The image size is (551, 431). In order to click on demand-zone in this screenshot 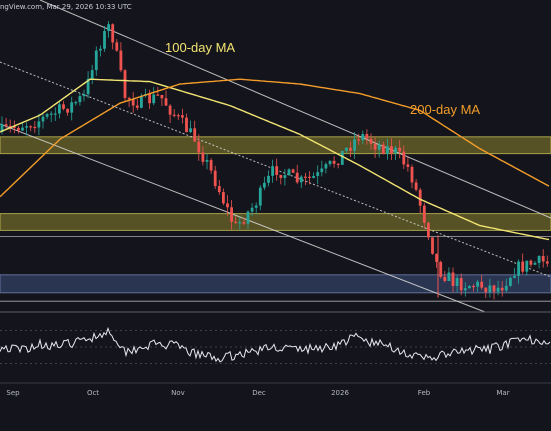, I will do `click(275, 284)`.